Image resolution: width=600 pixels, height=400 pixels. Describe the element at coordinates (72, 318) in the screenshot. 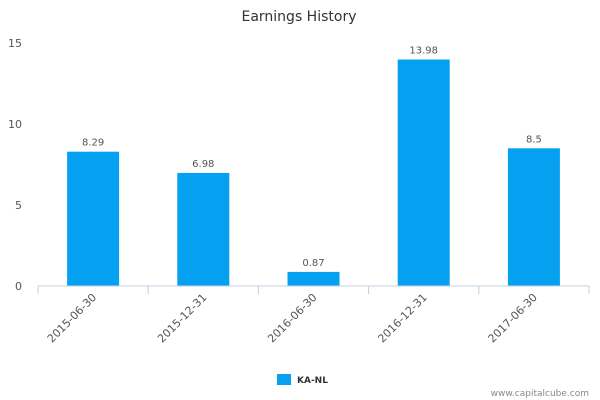

I see `x-tick-label: 2015-06-30` at that location.